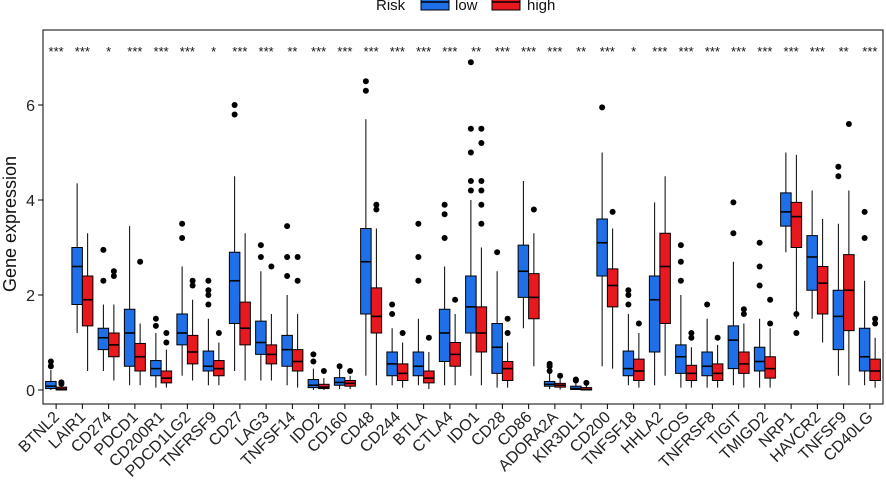 This screenshot has width=886, height=501. I want to click on box-NRP1-high, so click(796, 224).